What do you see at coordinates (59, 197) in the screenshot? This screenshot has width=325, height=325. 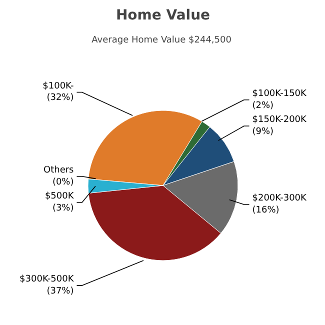 I see `slice-label: $500K` at bounding box center [59, 197].